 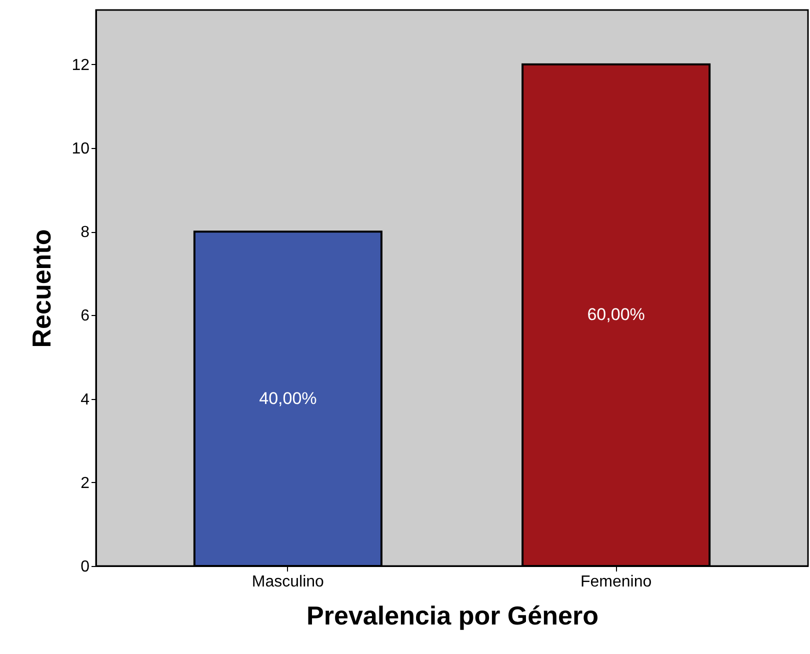 I want to click on y-tick-label: 4, so click(x=85, y=399).